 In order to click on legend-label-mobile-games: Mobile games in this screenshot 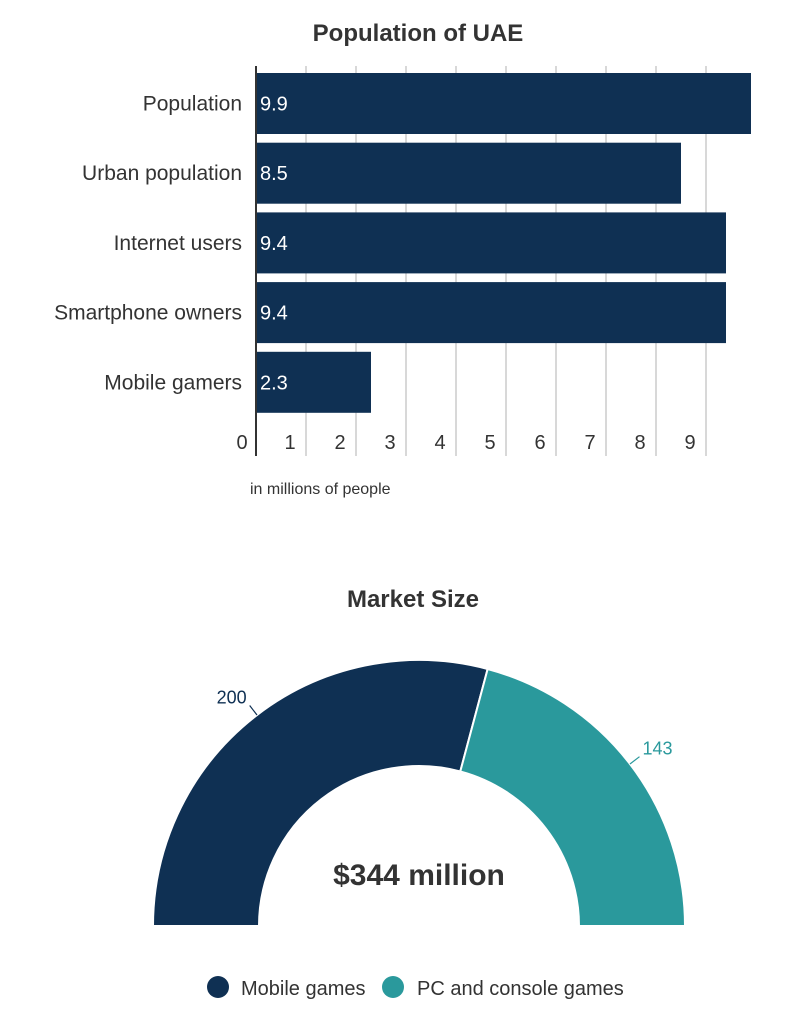, I will do `click(303, 989)`.